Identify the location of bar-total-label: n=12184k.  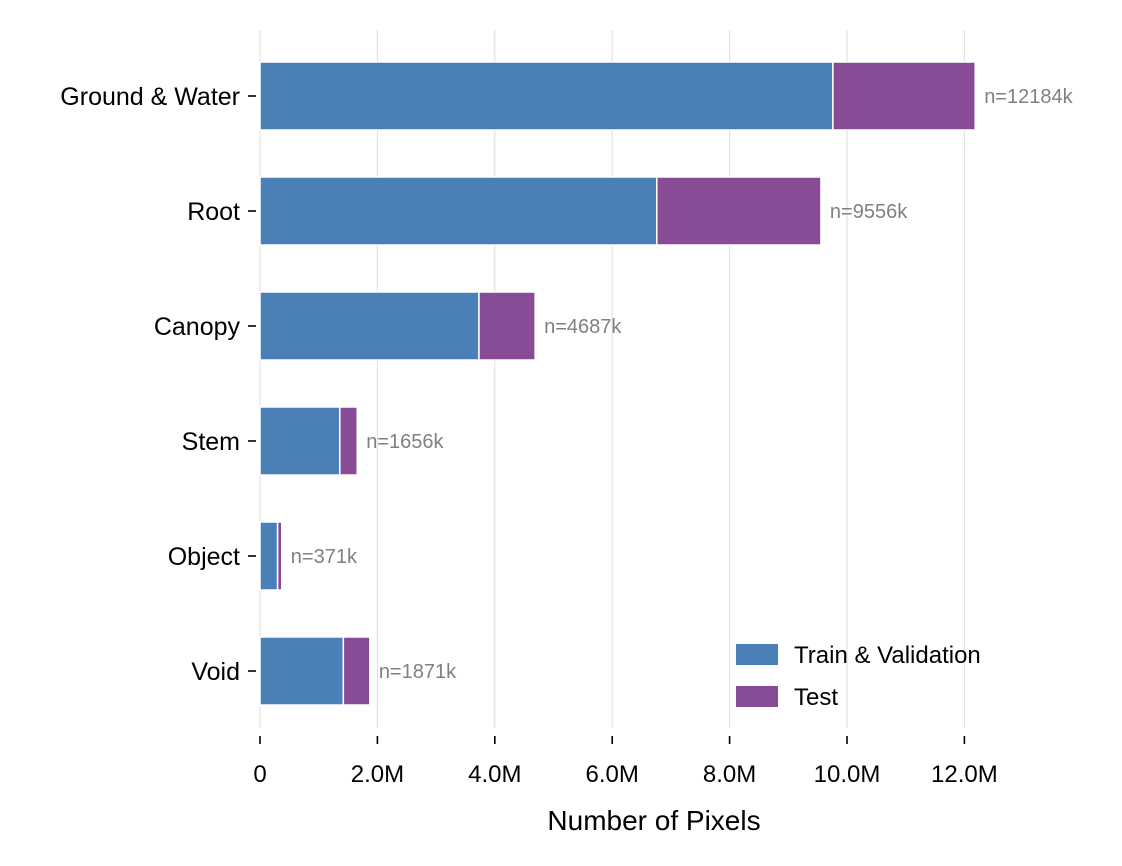
(1028, 97).